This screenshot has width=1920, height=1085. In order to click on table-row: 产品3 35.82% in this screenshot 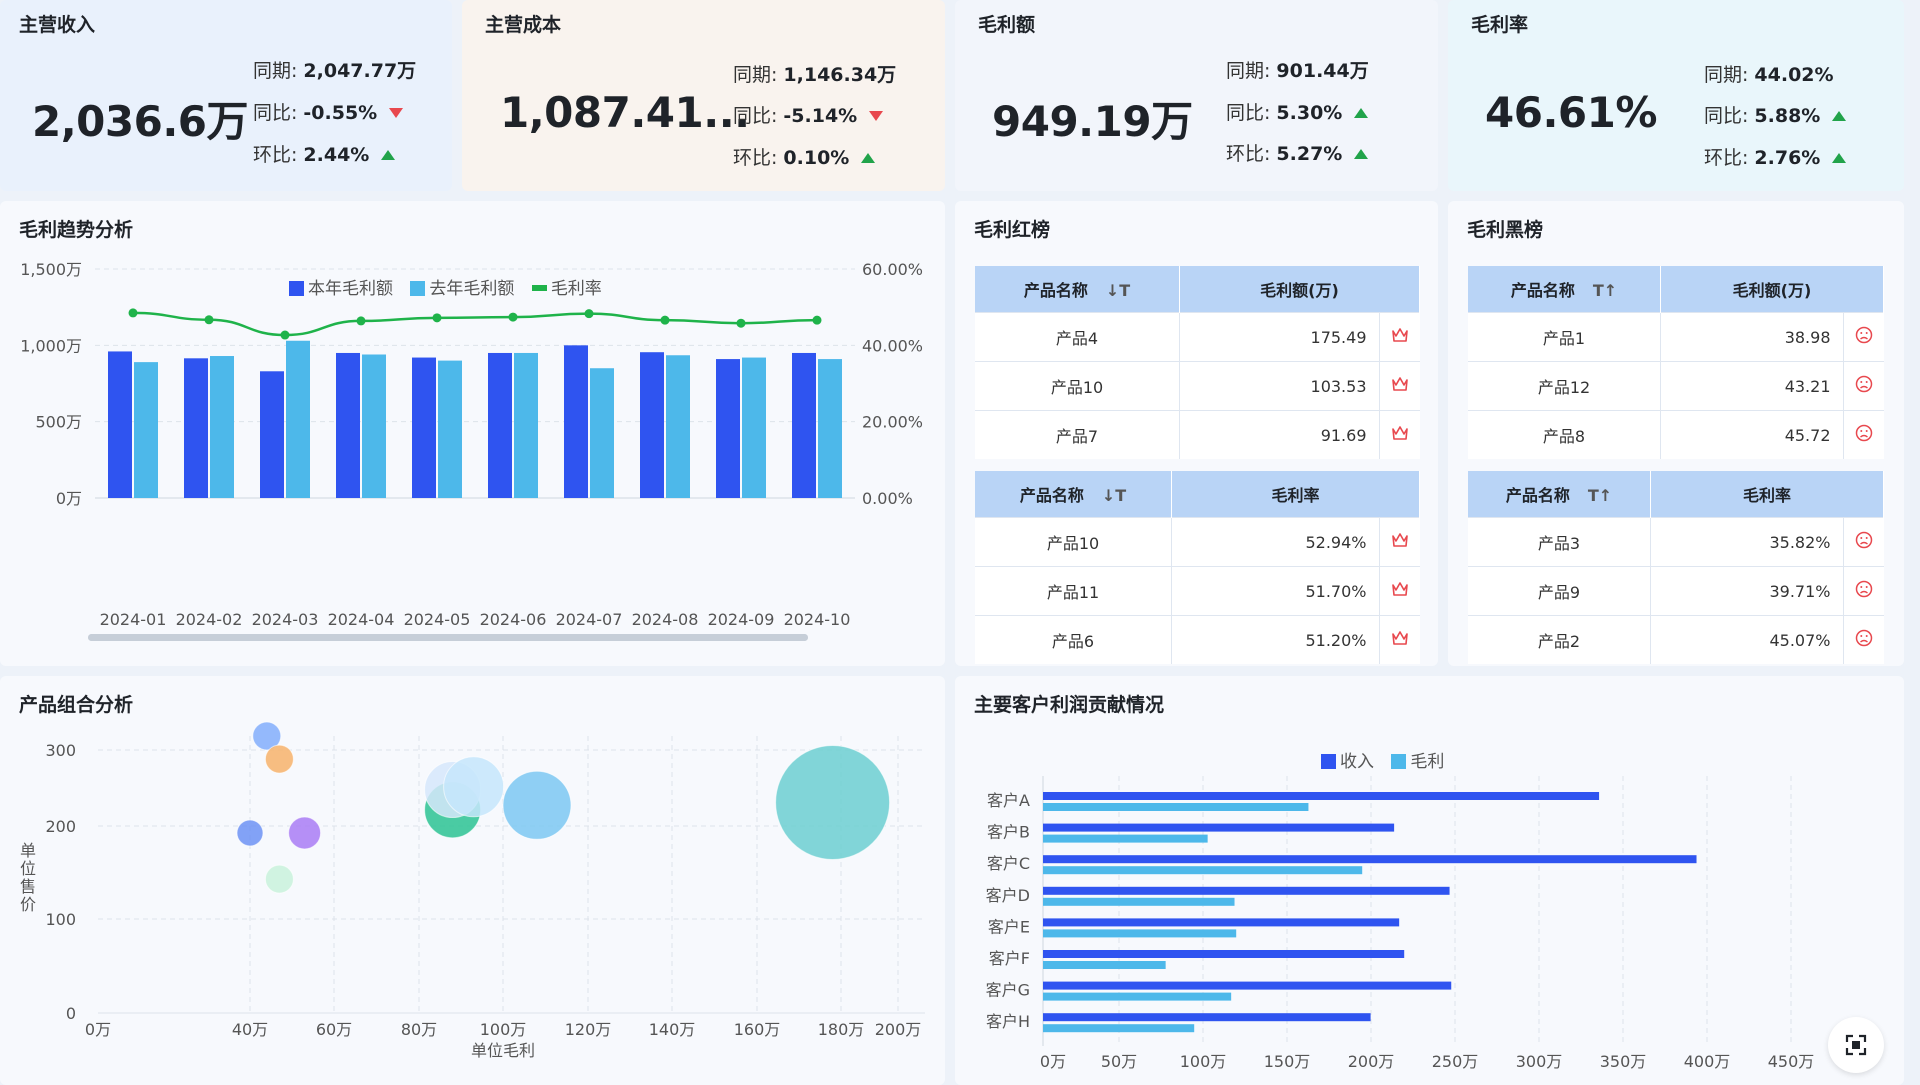, I will do `click(1676, 542)`.